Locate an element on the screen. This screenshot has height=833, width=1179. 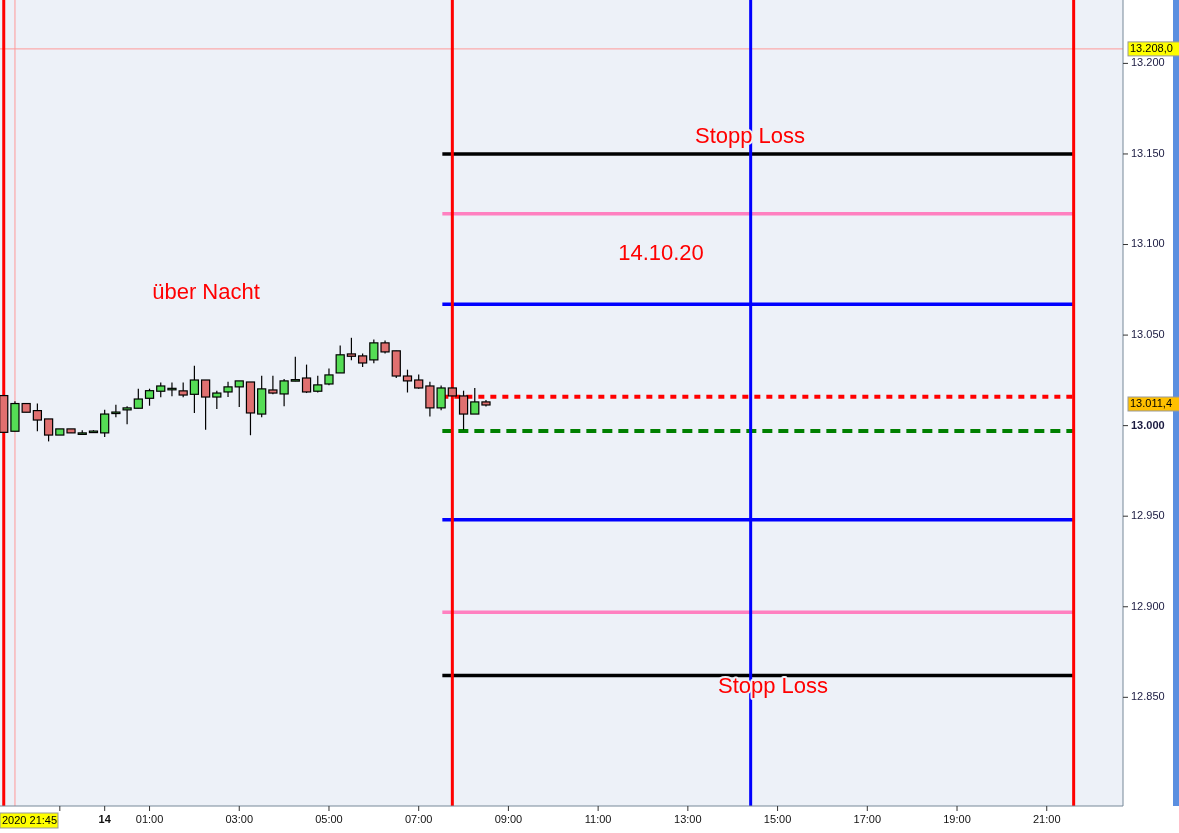
y-tick-label: 13.200 is located at coordinates (1148, 62).